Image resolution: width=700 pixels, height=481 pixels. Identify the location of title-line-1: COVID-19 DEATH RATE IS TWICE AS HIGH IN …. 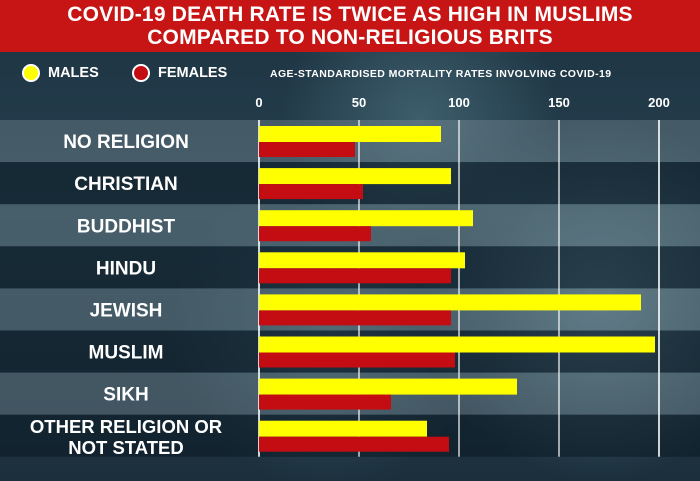
(350, 14).